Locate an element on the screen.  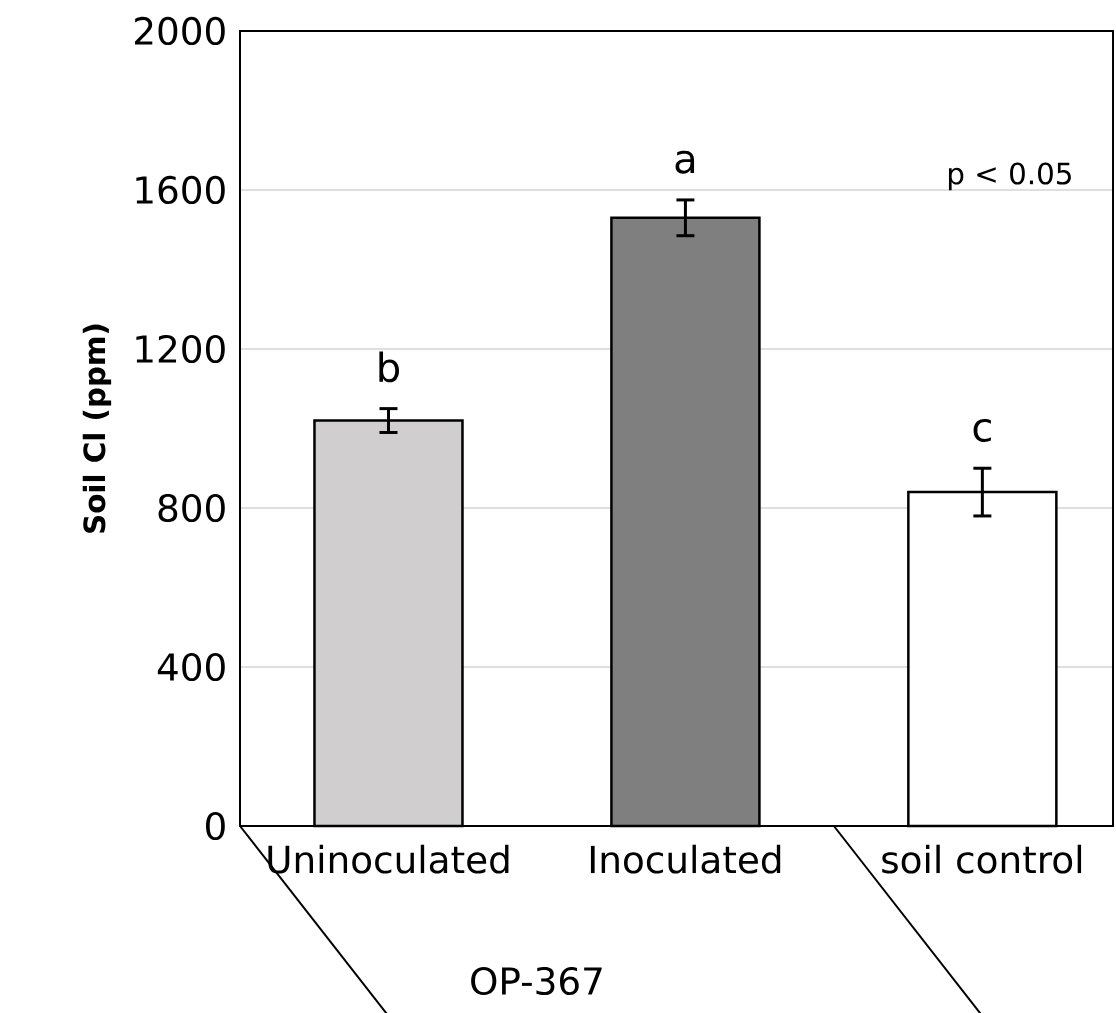
y-tick-label: 800 is located at coordinates (191, 508).